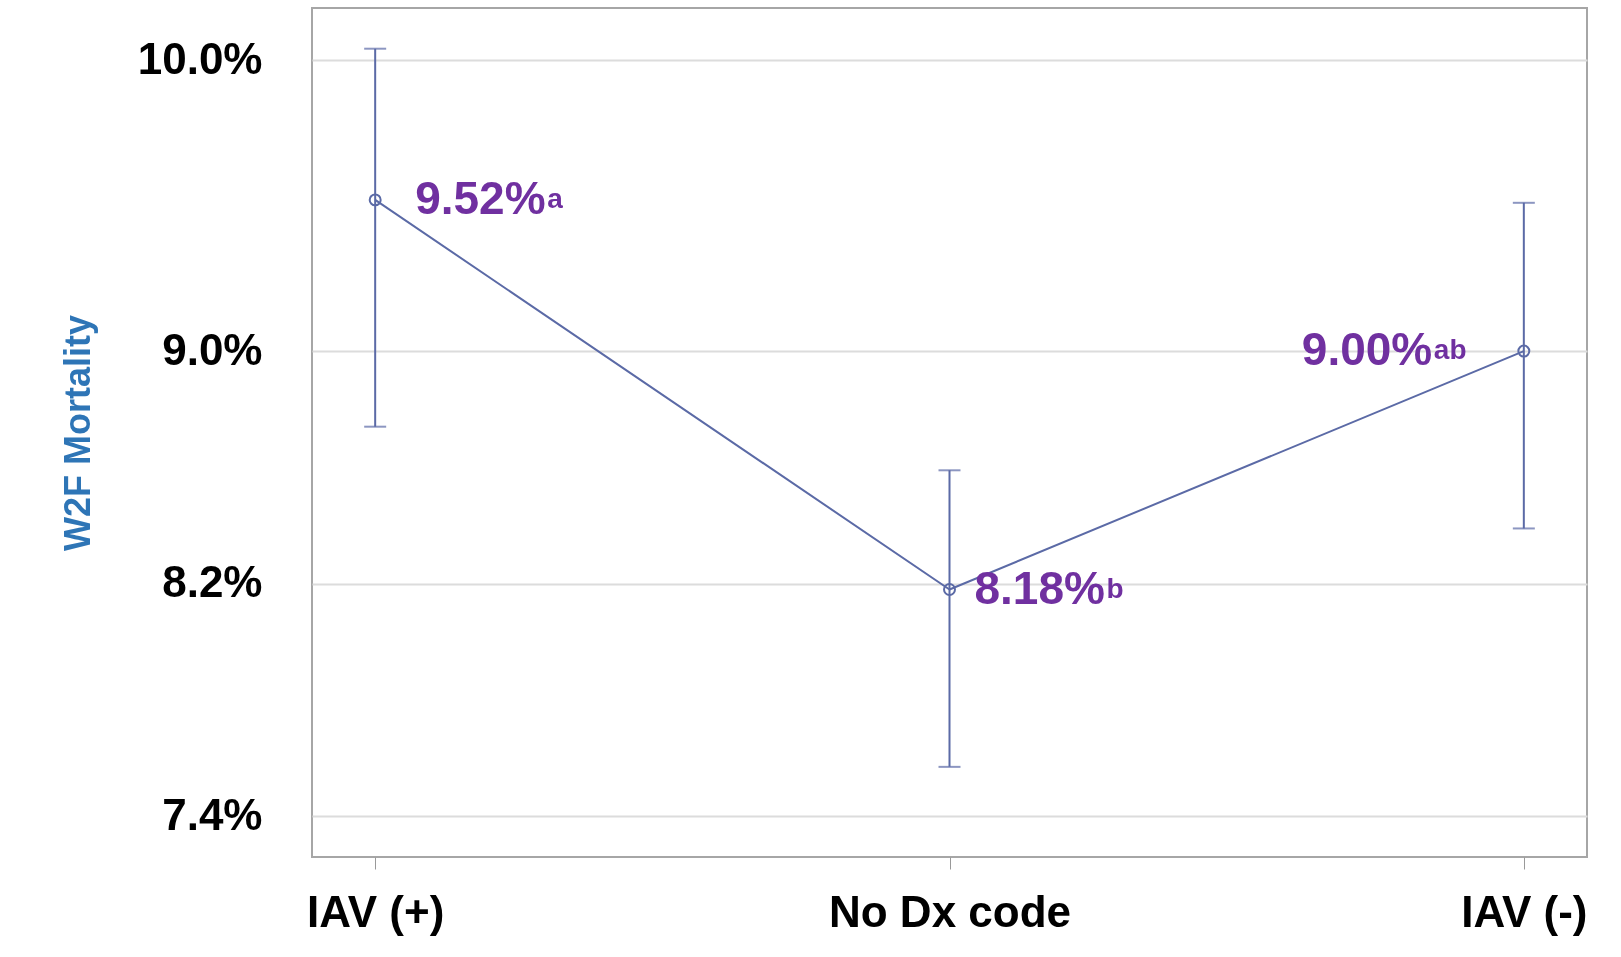 The height and width of the screenshot is (957, 1621). I want to click on y-tick-label: 8.2%, so click(212, 582).